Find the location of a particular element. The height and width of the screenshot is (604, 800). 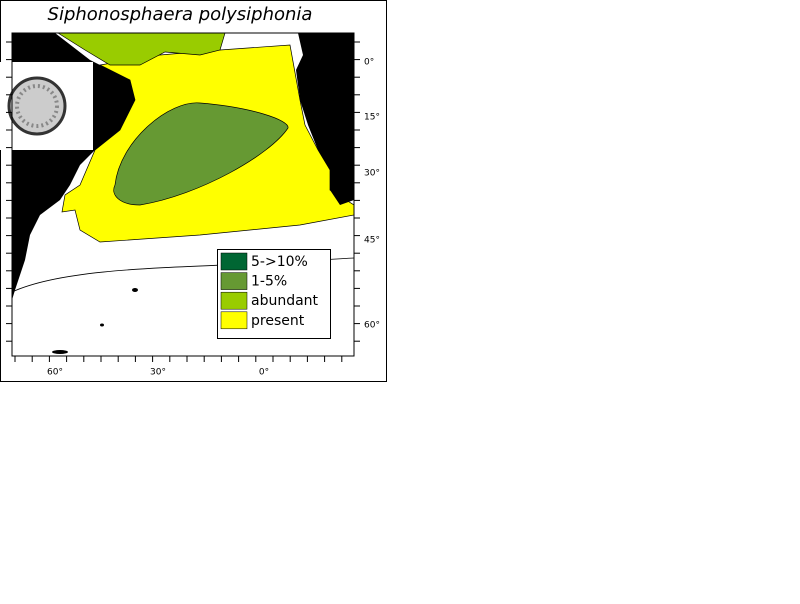

legend-label: 5->10% is located at coordinates (279, 262).